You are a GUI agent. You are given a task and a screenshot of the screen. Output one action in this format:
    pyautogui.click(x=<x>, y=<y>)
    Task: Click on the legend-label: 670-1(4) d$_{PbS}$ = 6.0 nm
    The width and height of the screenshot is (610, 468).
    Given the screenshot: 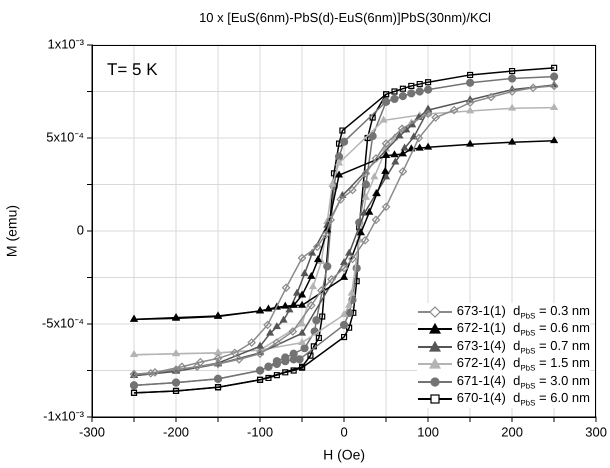 What is the action you would take?
    pyautogui.click(x=523, y=399)
    